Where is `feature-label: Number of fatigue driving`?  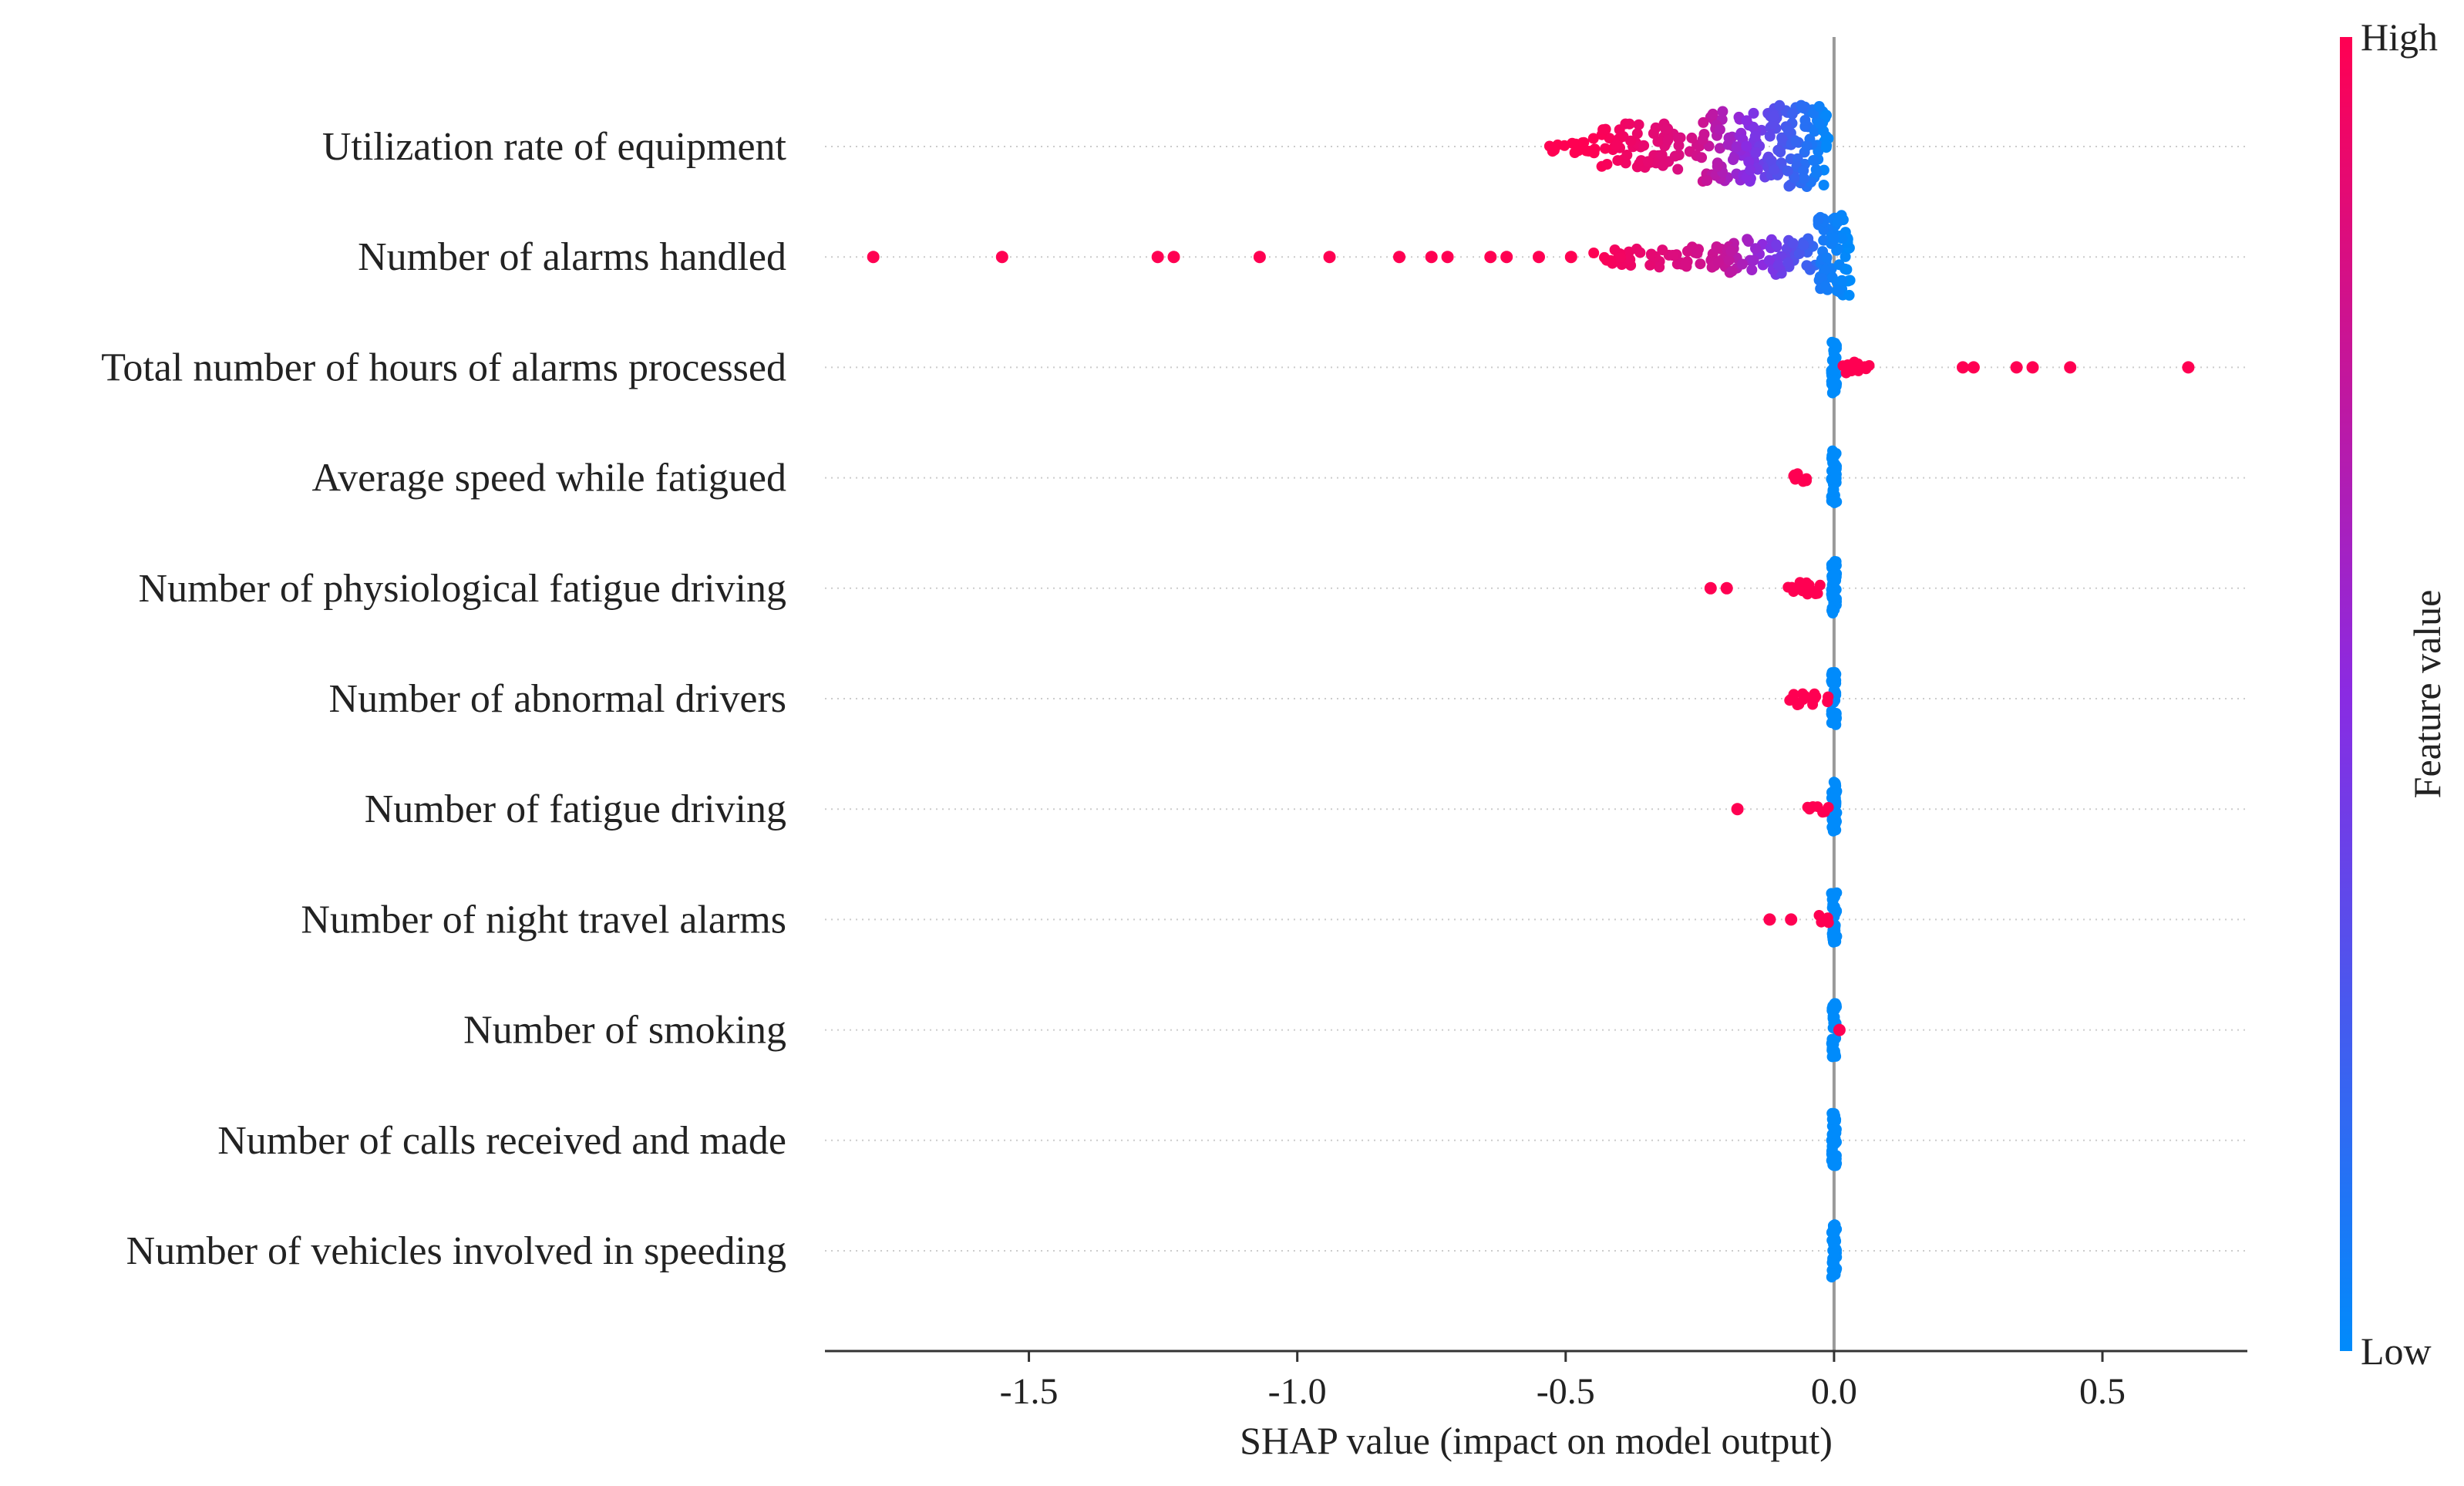
feature-label: Number of fatigue driving is located at coordinates (575, 809).